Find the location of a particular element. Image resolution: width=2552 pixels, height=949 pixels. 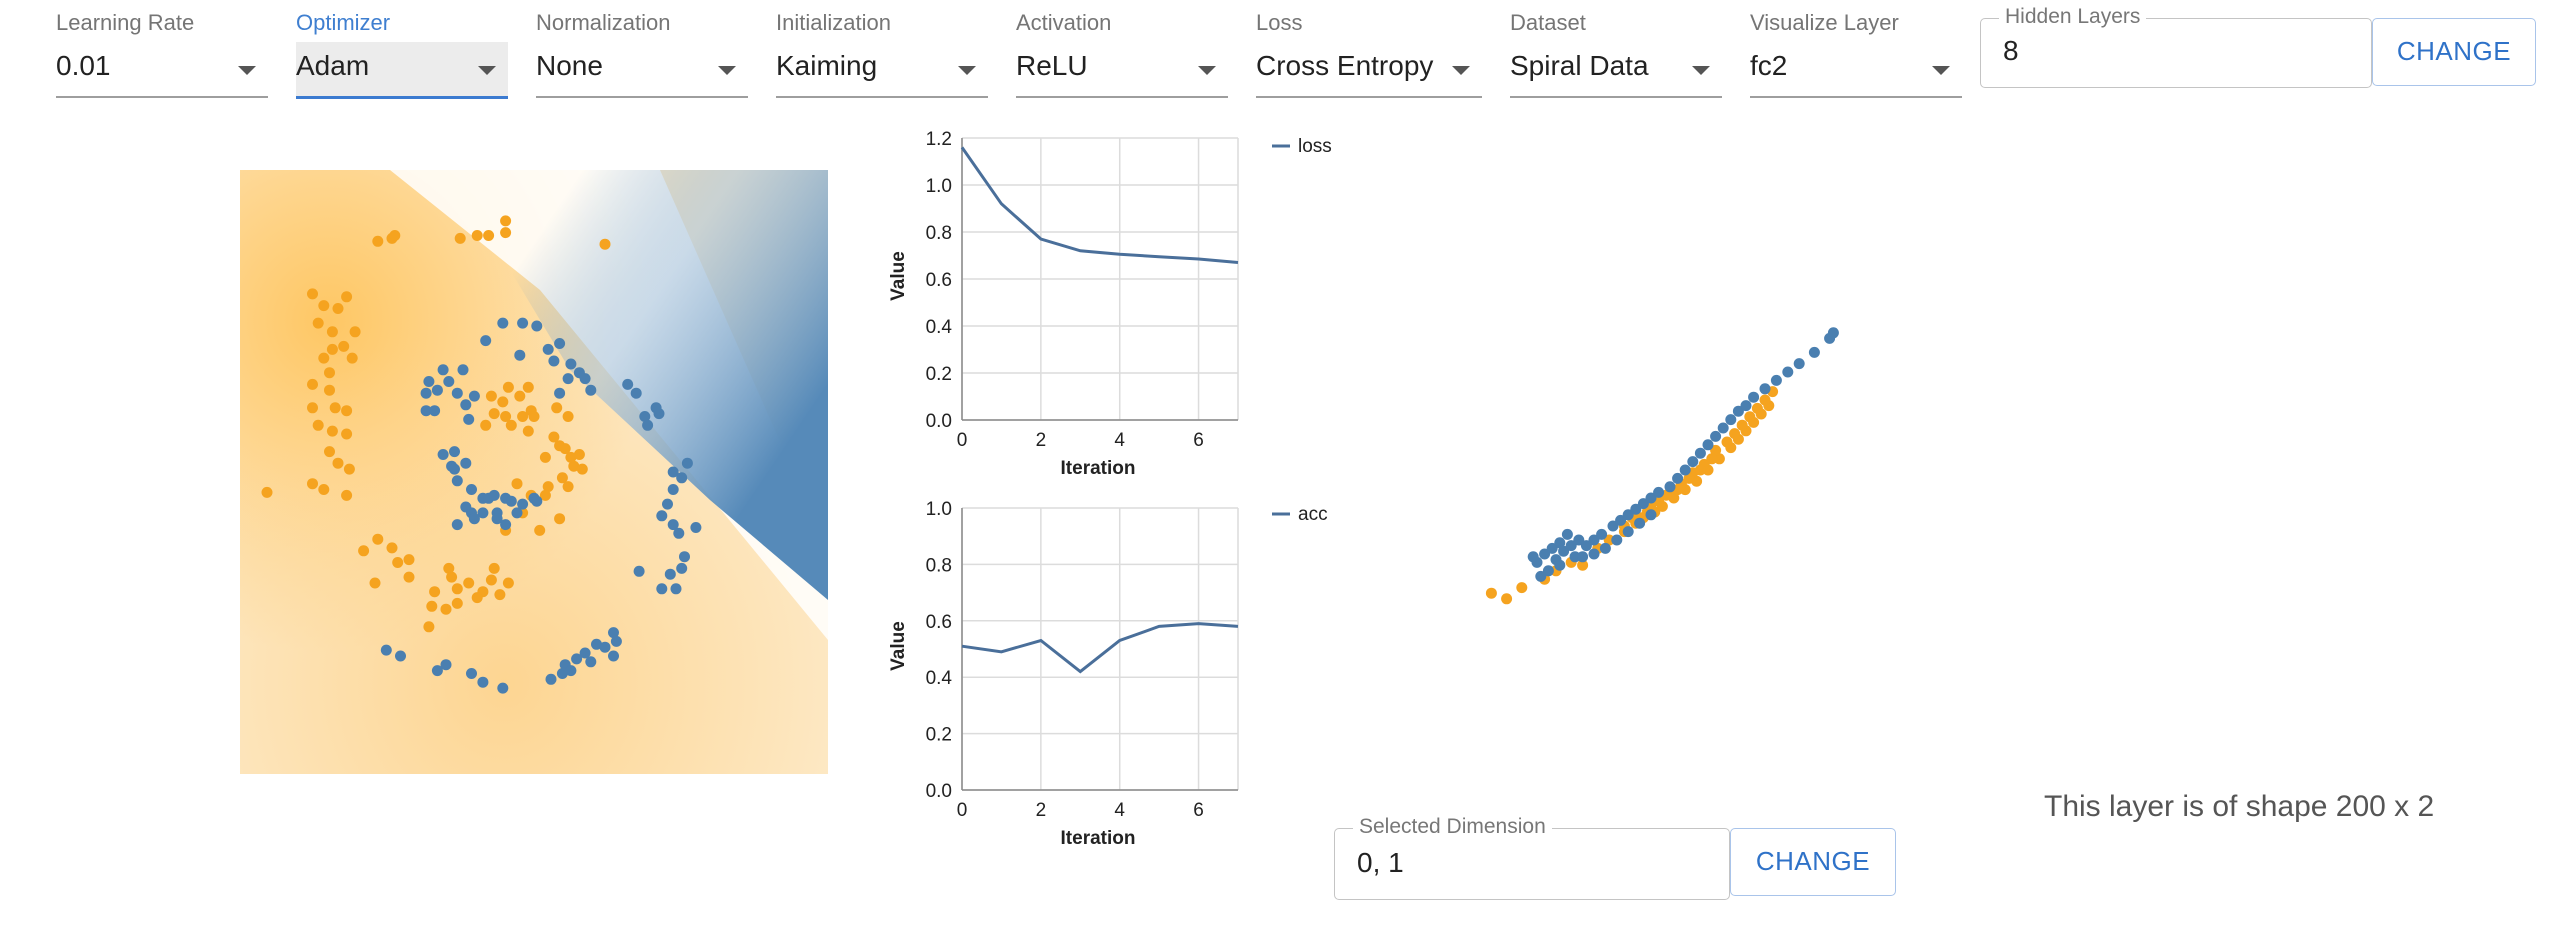

select-dataset: Dataset Spiral Data is located at coordinates (1616, 54).